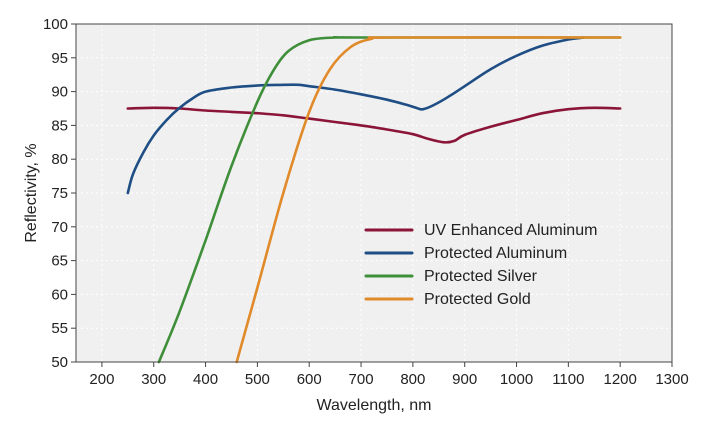 Image resolution: width=702 pixels, height=444 pixels. Describe the element at coordinates (205, 379) in the screenshot. I see `x-tick-label: 400` at that location.